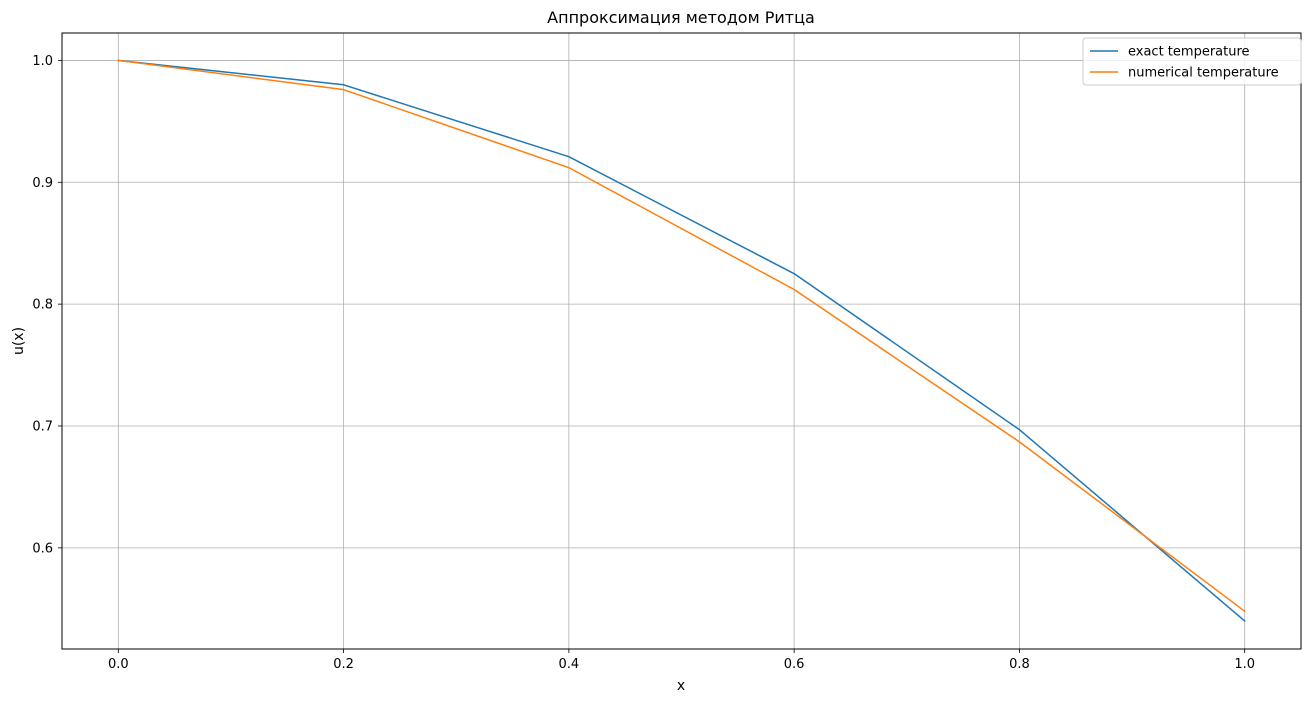 This screenshot has width=1311, height=706. I want to click on x-axis-label: x, so click(681, 686).